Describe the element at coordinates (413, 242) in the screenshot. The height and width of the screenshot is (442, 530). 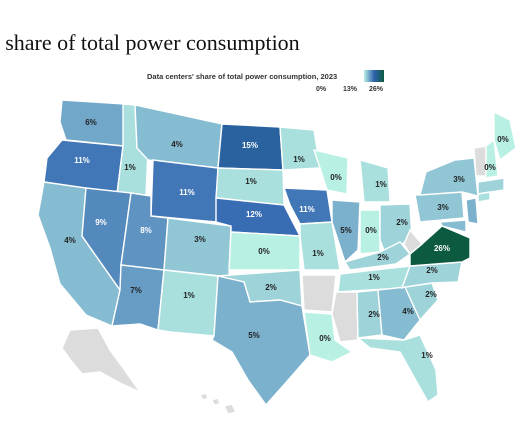
I see `state-wv` at that location.